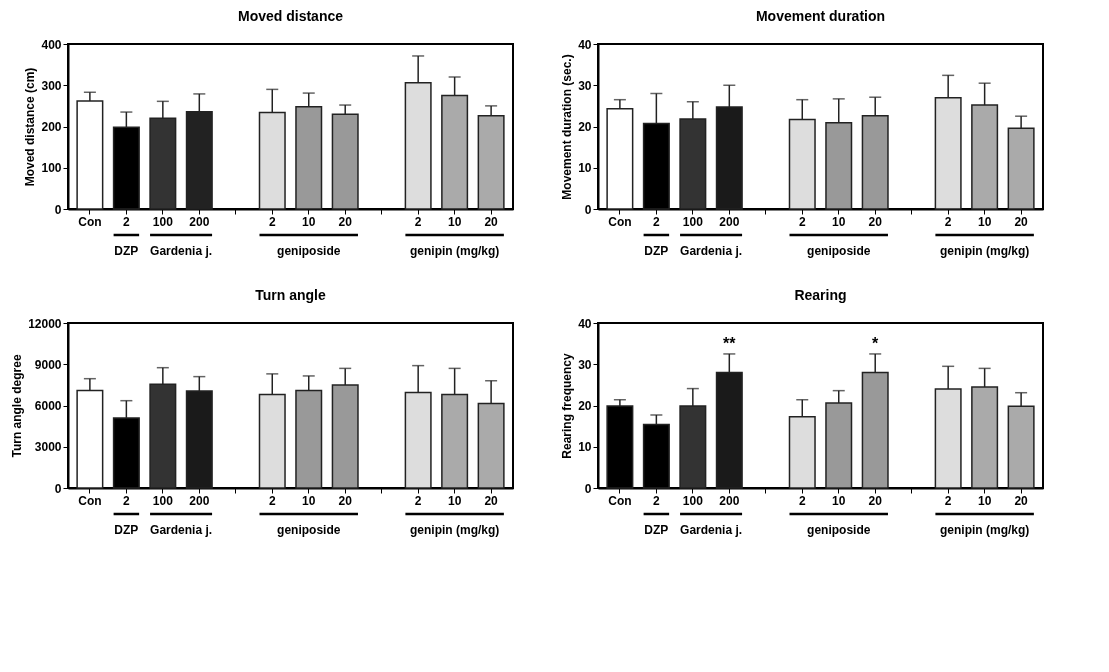  What do you see at coordinates (290, 295) in the screenshot?
I see `chart-title: Turn angle` at bounding box center [290, 295].